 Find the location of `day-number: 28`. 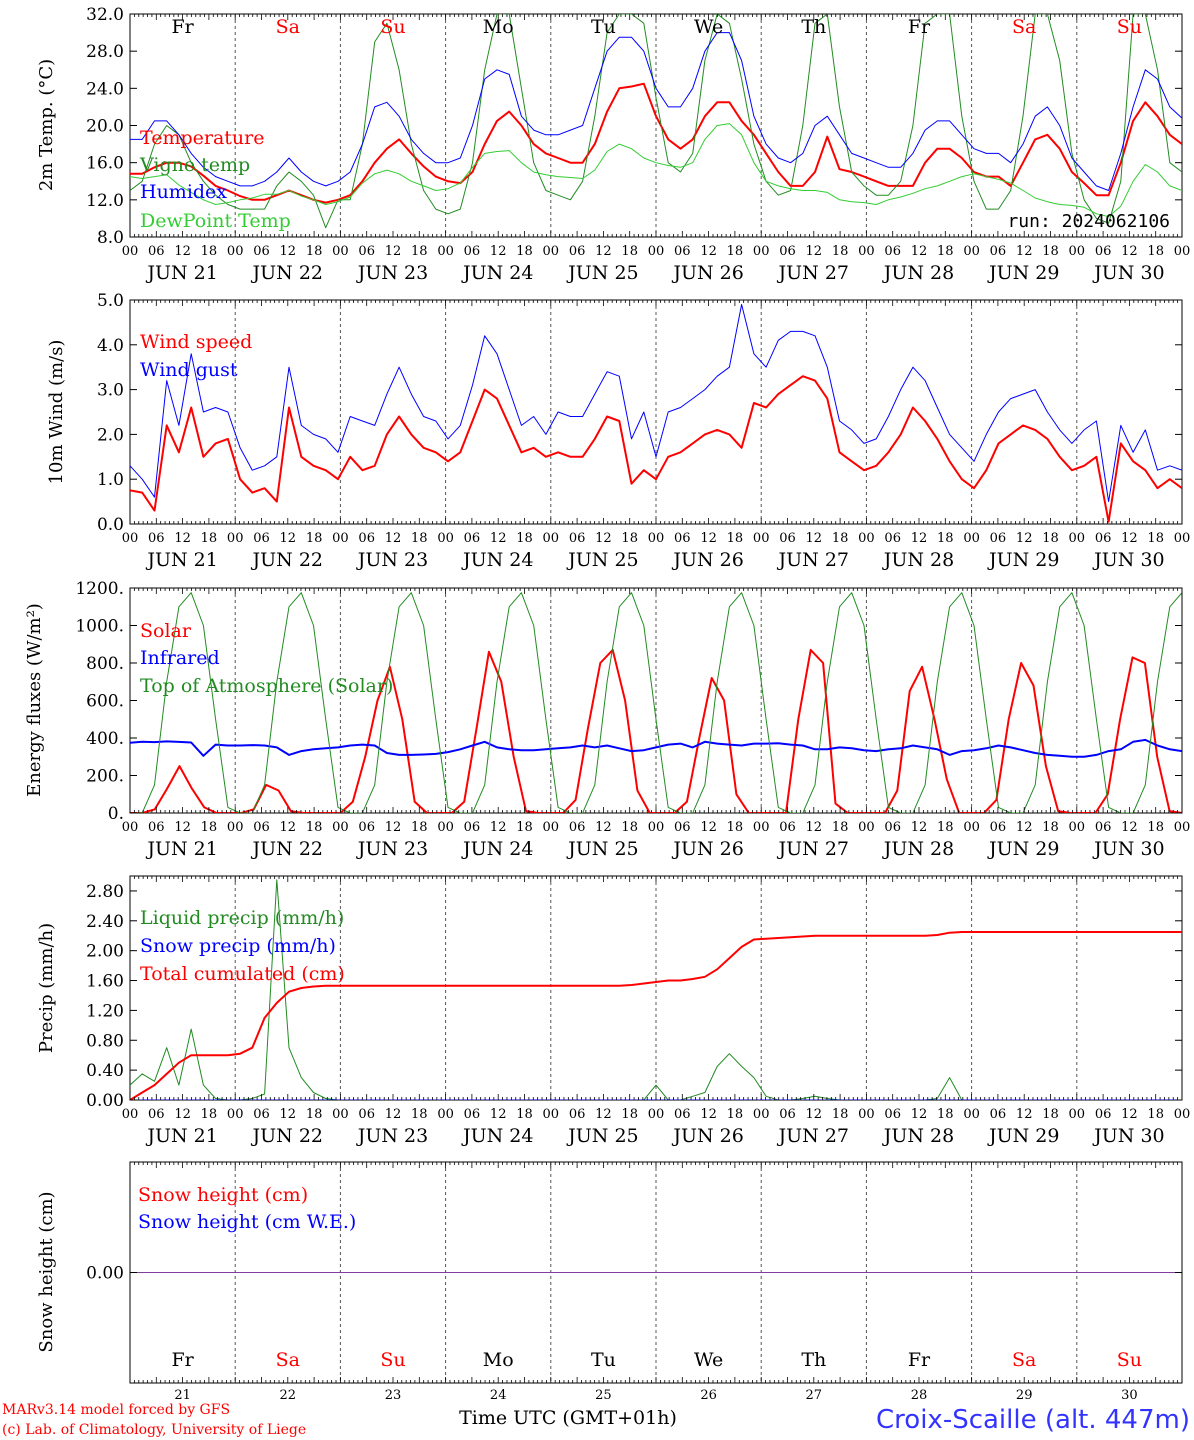

day-number: 28 is located at coordinates (919, 1395).